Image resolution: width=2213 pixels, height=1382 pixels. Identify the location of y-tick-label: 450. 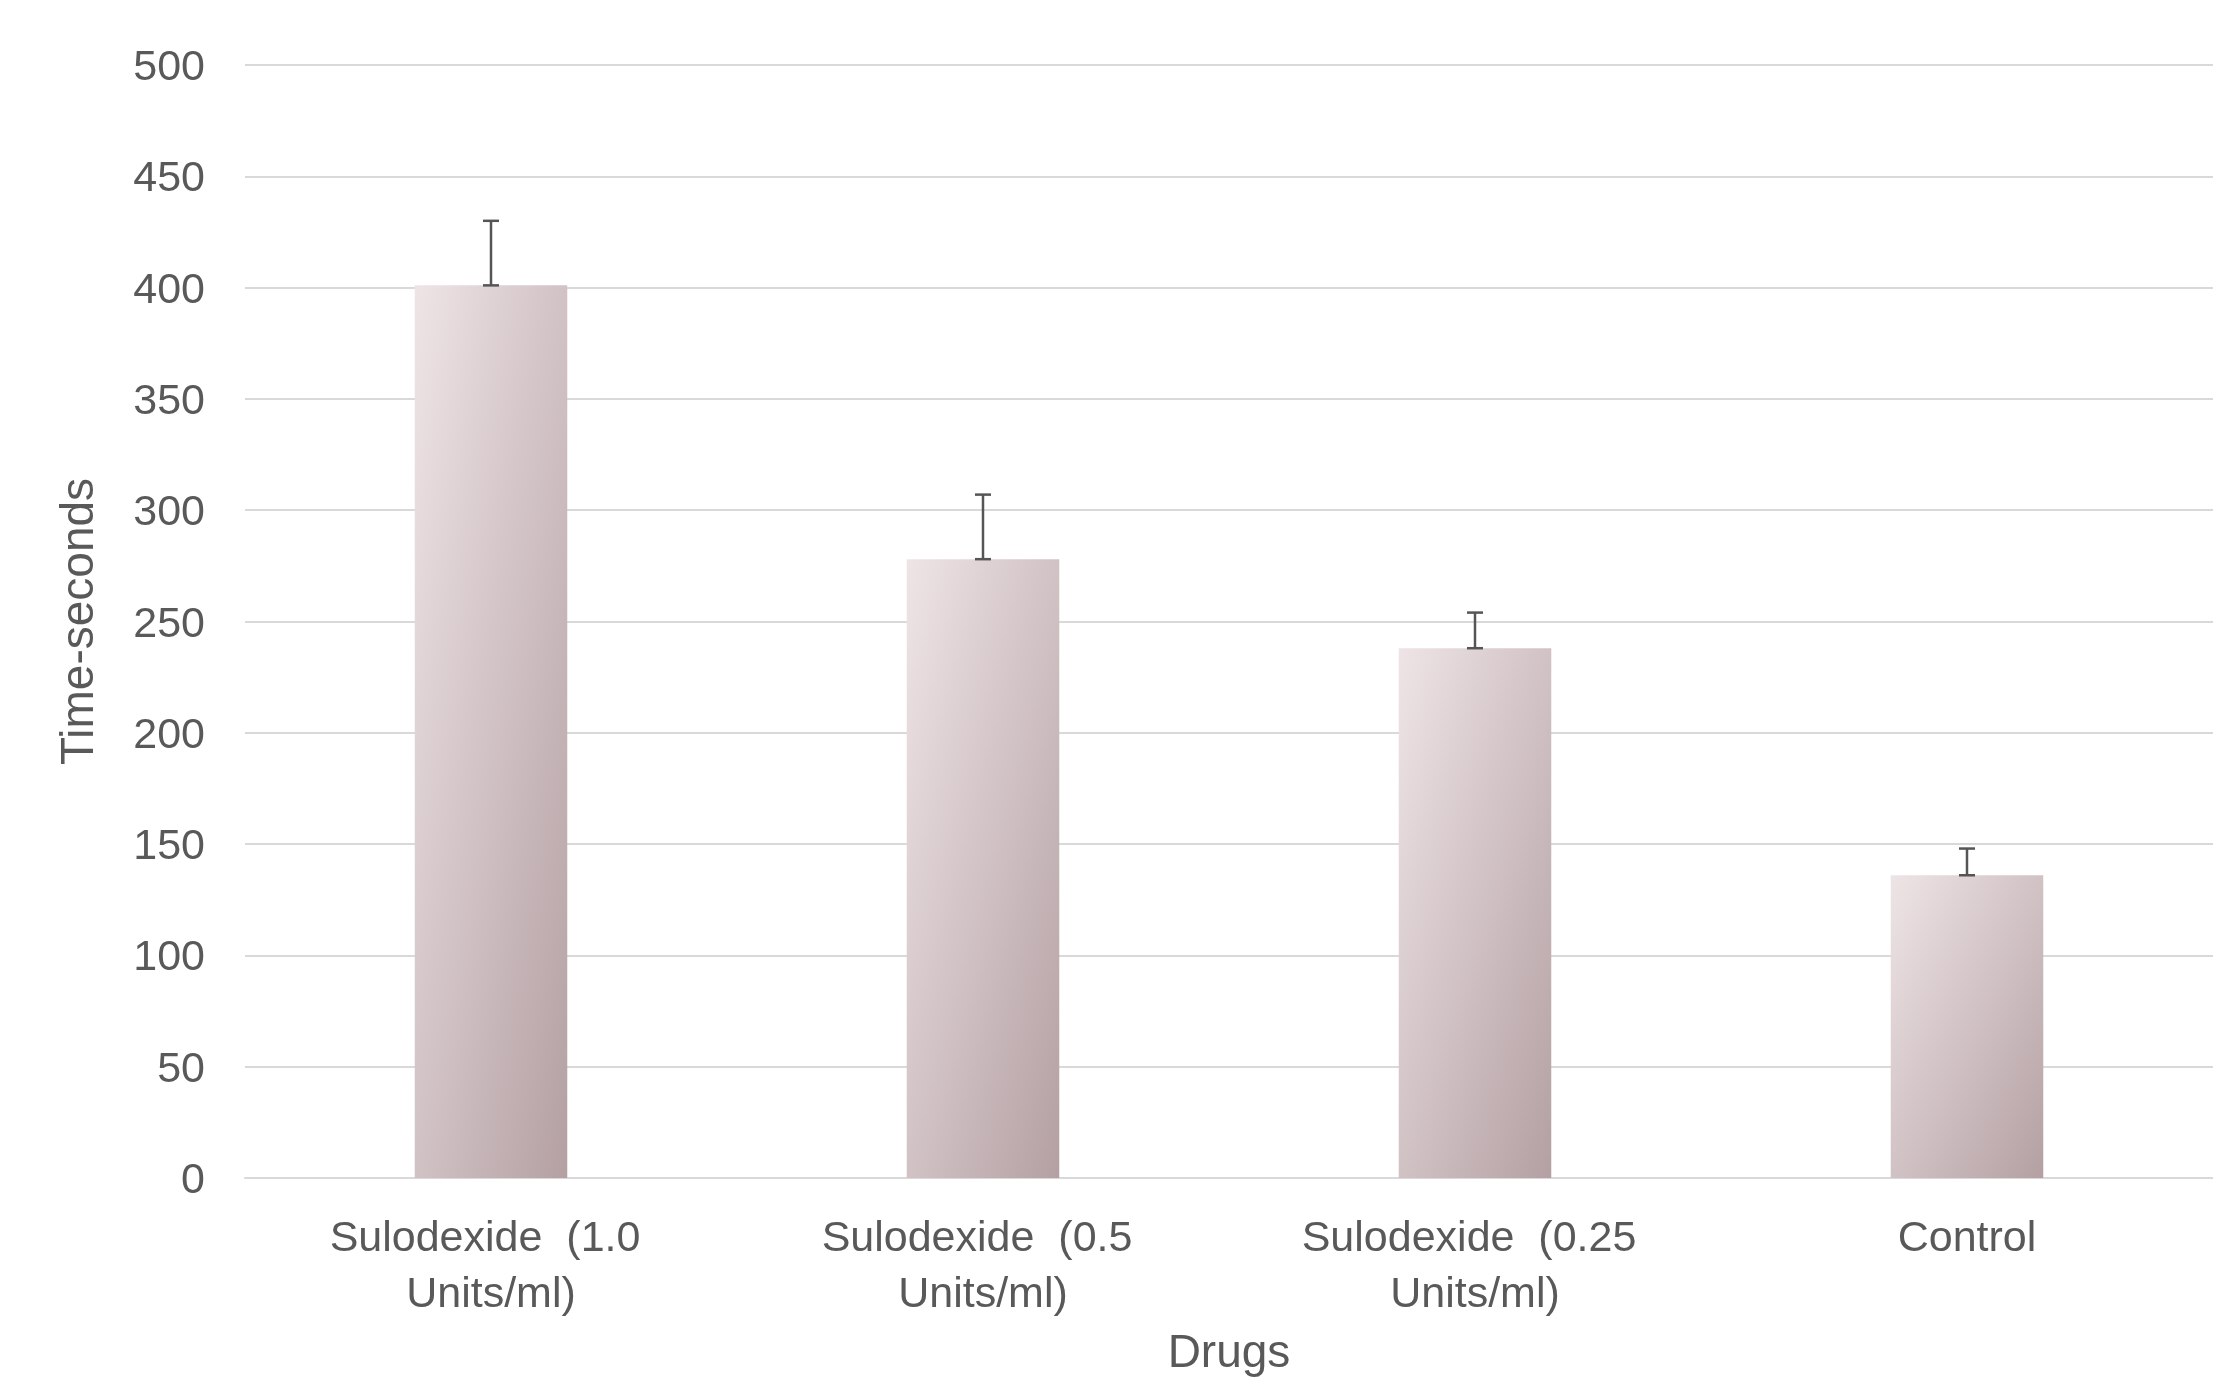
(169, 176).